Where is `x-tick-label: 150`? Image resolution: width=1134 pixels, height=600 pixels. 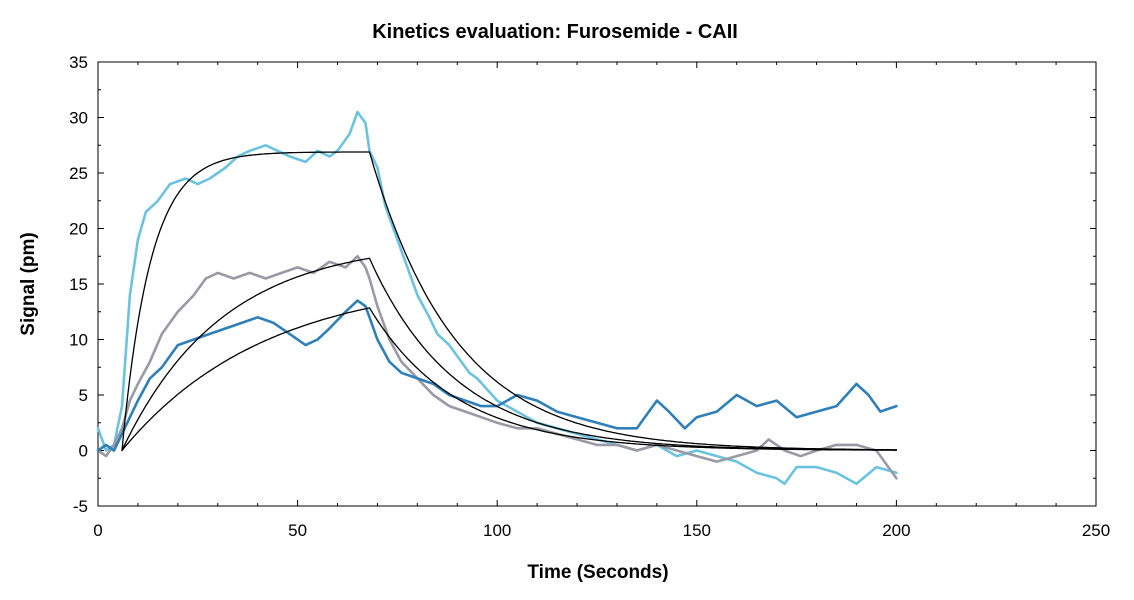 x-tick-label: 150 is located at coordinates (697, 530).